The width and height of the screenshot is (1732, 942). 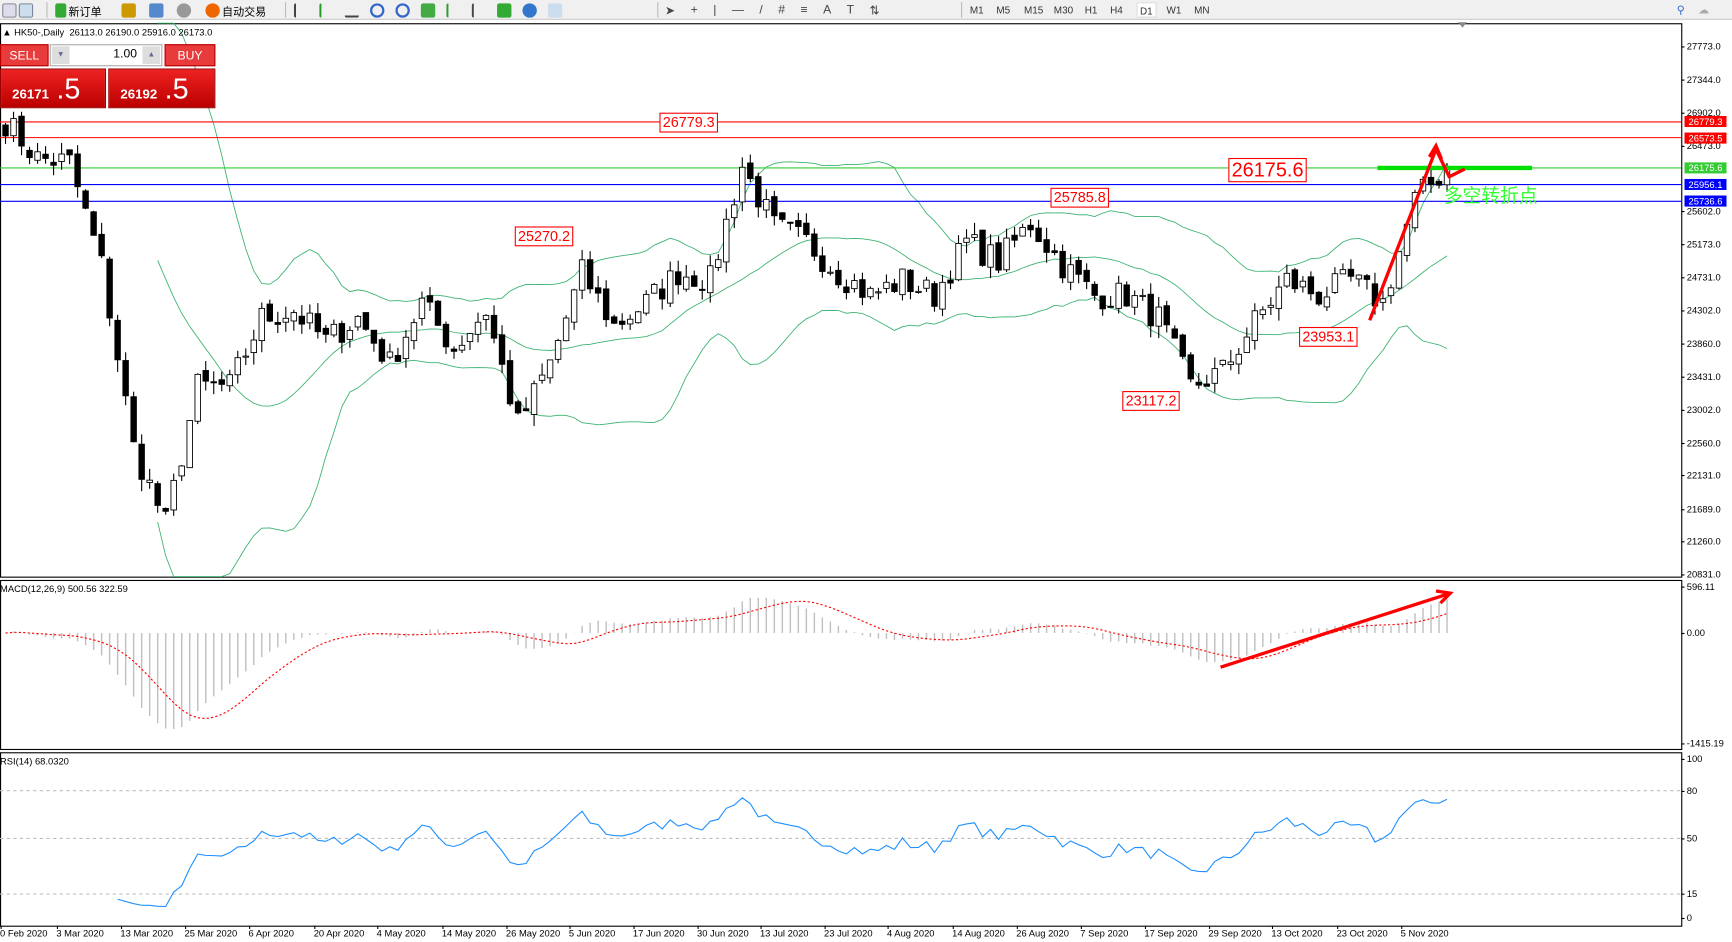 What do you see at coordinates (1490, 196) in the screenshot?
I see `turning-point-note: 多空转折点` at bounding box center [1490, 196].